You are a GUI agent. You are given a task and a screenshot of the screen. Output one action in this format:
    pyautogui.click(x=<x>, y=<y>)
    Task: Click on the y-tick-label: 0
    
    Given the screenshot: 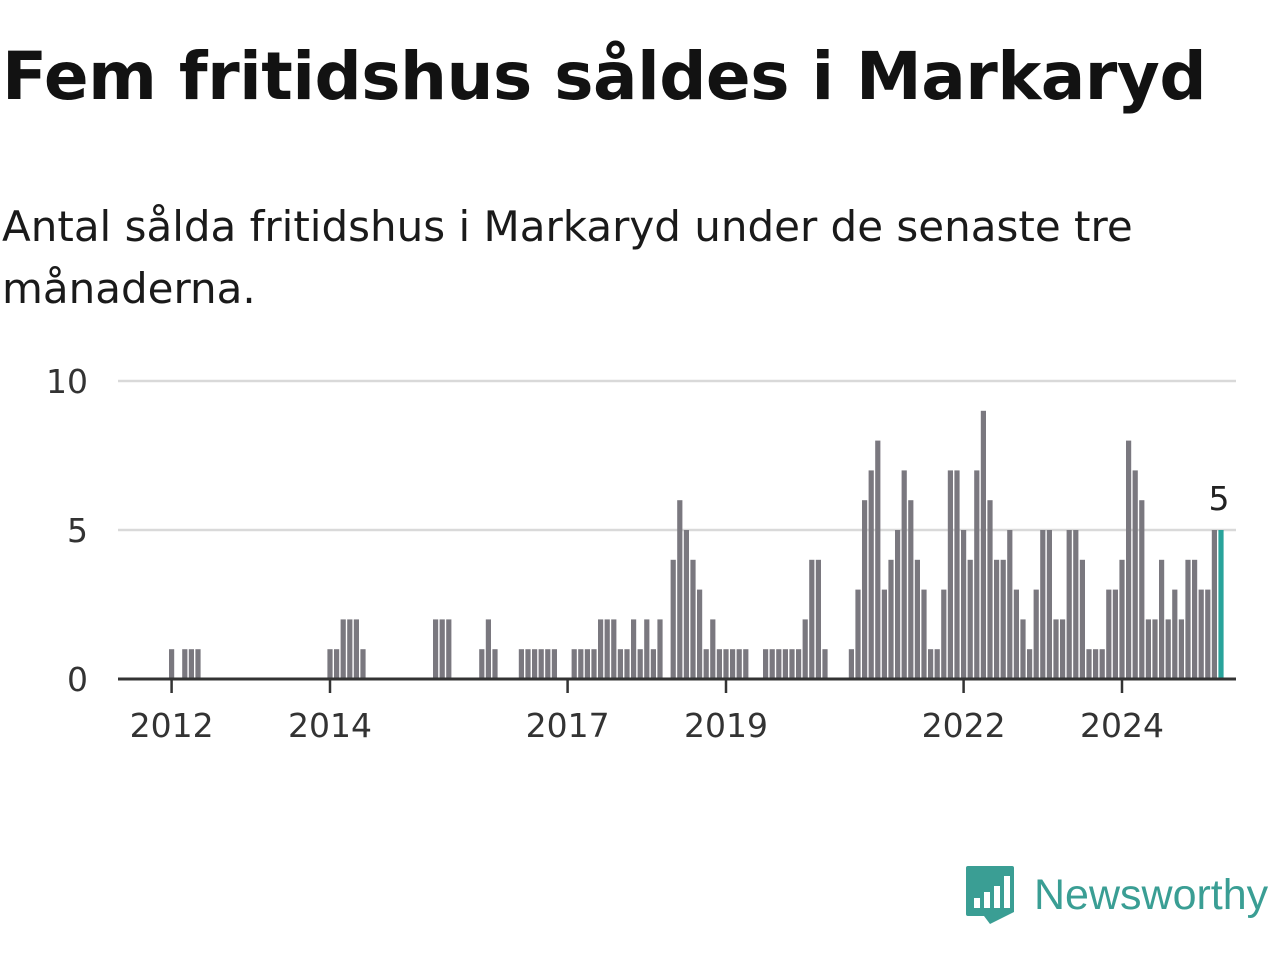 What is the action you would take?
    pyautogui.click(x=77, y=679)
    